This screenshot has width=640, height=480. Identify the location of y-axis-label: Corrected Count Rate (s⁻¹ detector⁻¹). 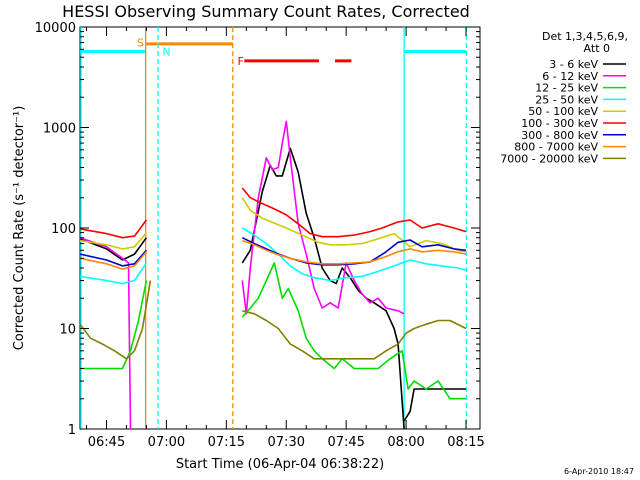
(19, 228).